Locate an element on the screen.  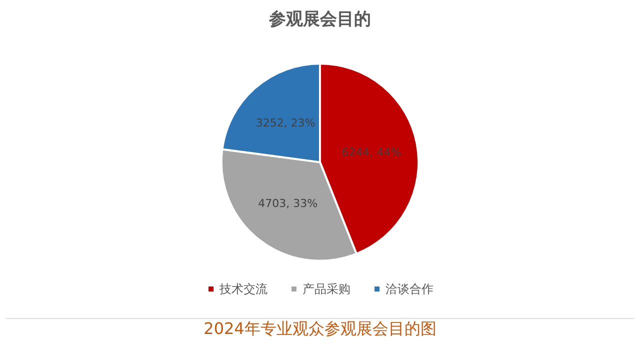
legend-label: 产品采购 is located at coordinates (326, 289).